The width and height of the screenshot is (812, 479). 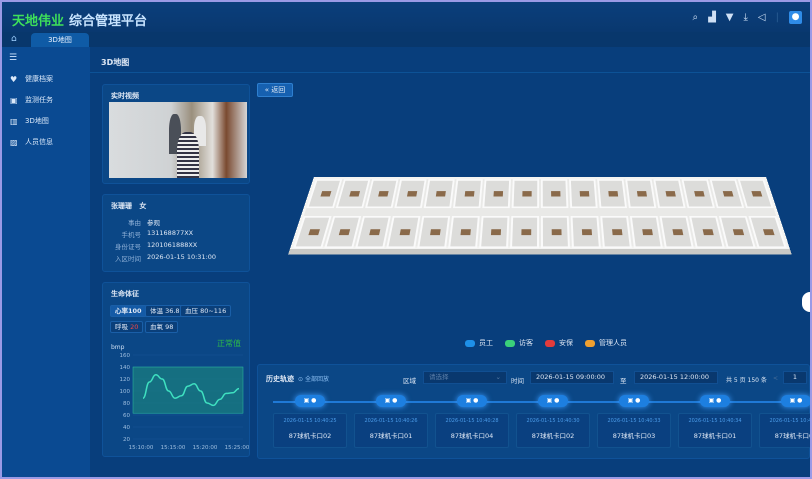 What do you see at coordinates (784, 430) in the screenshot?
I see `track-record: 2026-01-15 10:40:3587球机卡口01` at bounding box center [784, 430].